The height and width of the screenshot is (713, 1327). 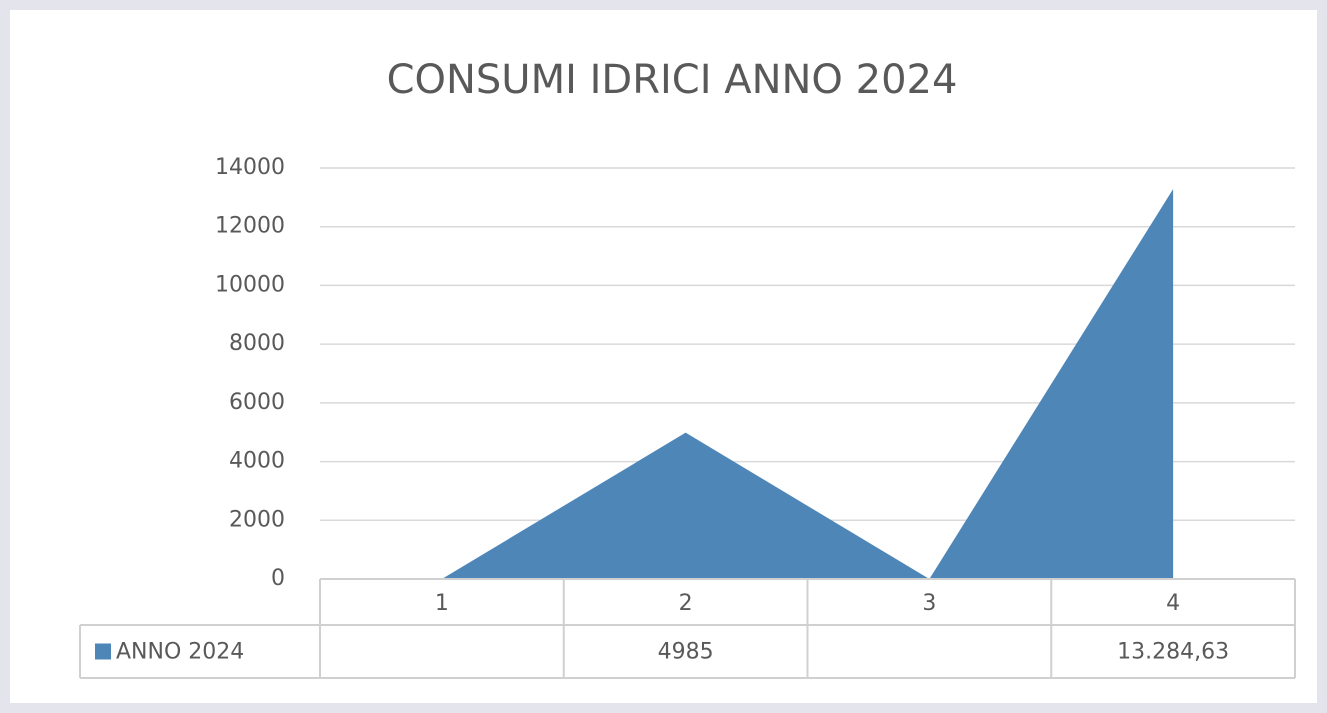 I want to click on y-tick-label: 0, so click(x=278, y=578).